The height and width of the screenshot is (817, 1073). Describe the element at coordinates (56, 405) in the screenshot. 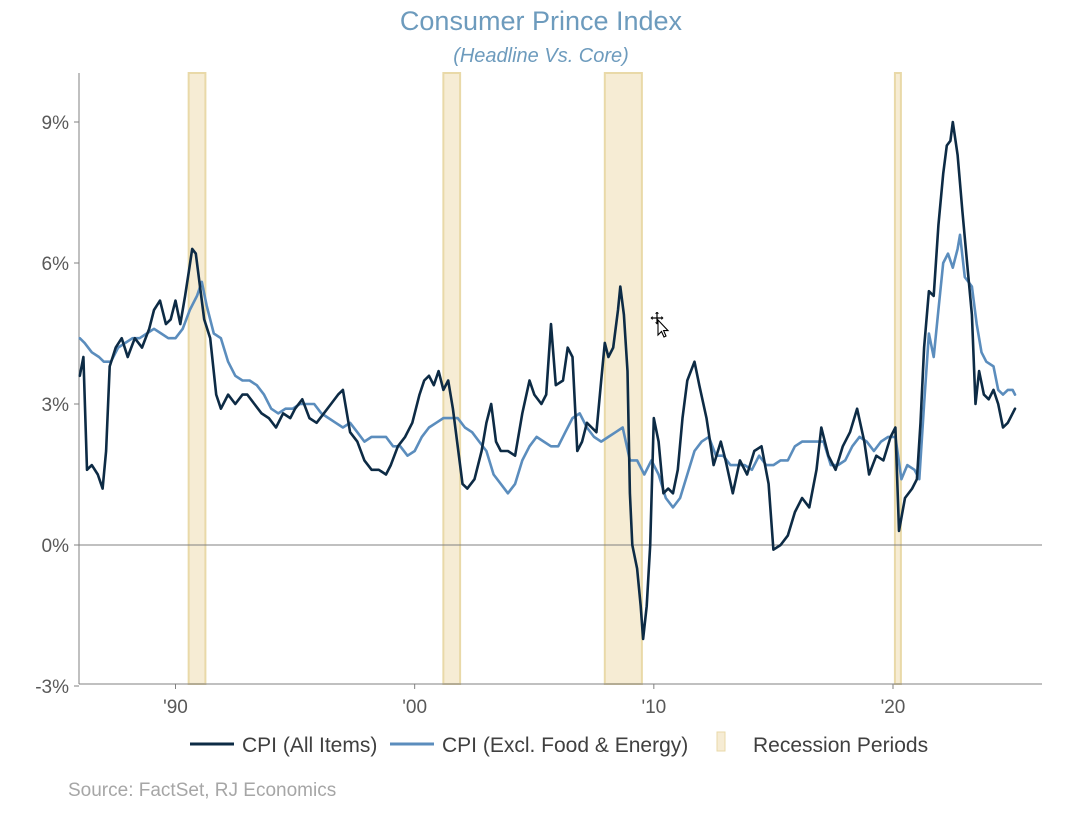

I see `y-tick-label: 3%` at that location.